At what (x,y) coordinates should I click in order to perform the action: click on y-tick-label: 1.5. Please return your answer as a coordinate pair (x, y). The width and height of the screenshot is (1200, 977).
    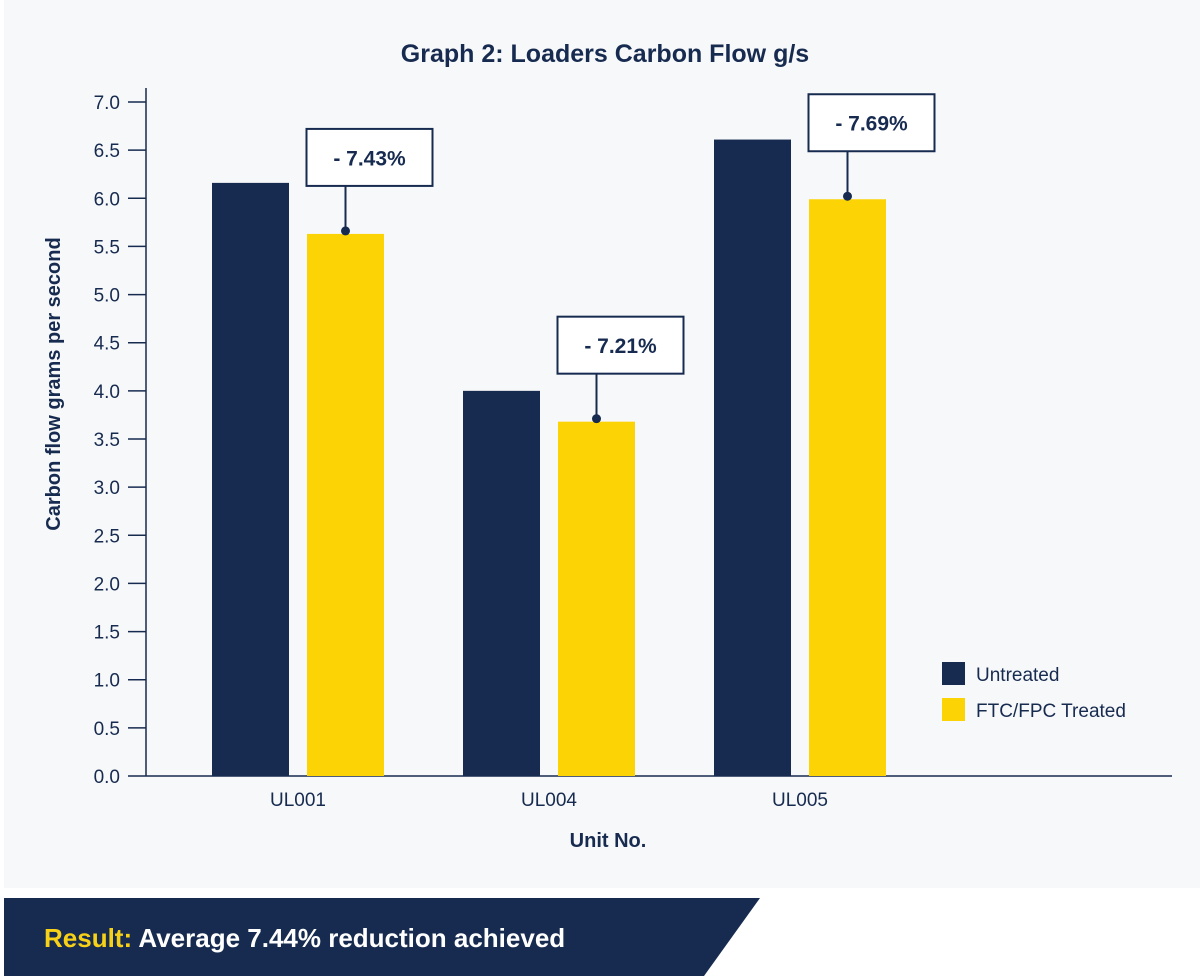
    Looking at the image, I should click on (107, 633).